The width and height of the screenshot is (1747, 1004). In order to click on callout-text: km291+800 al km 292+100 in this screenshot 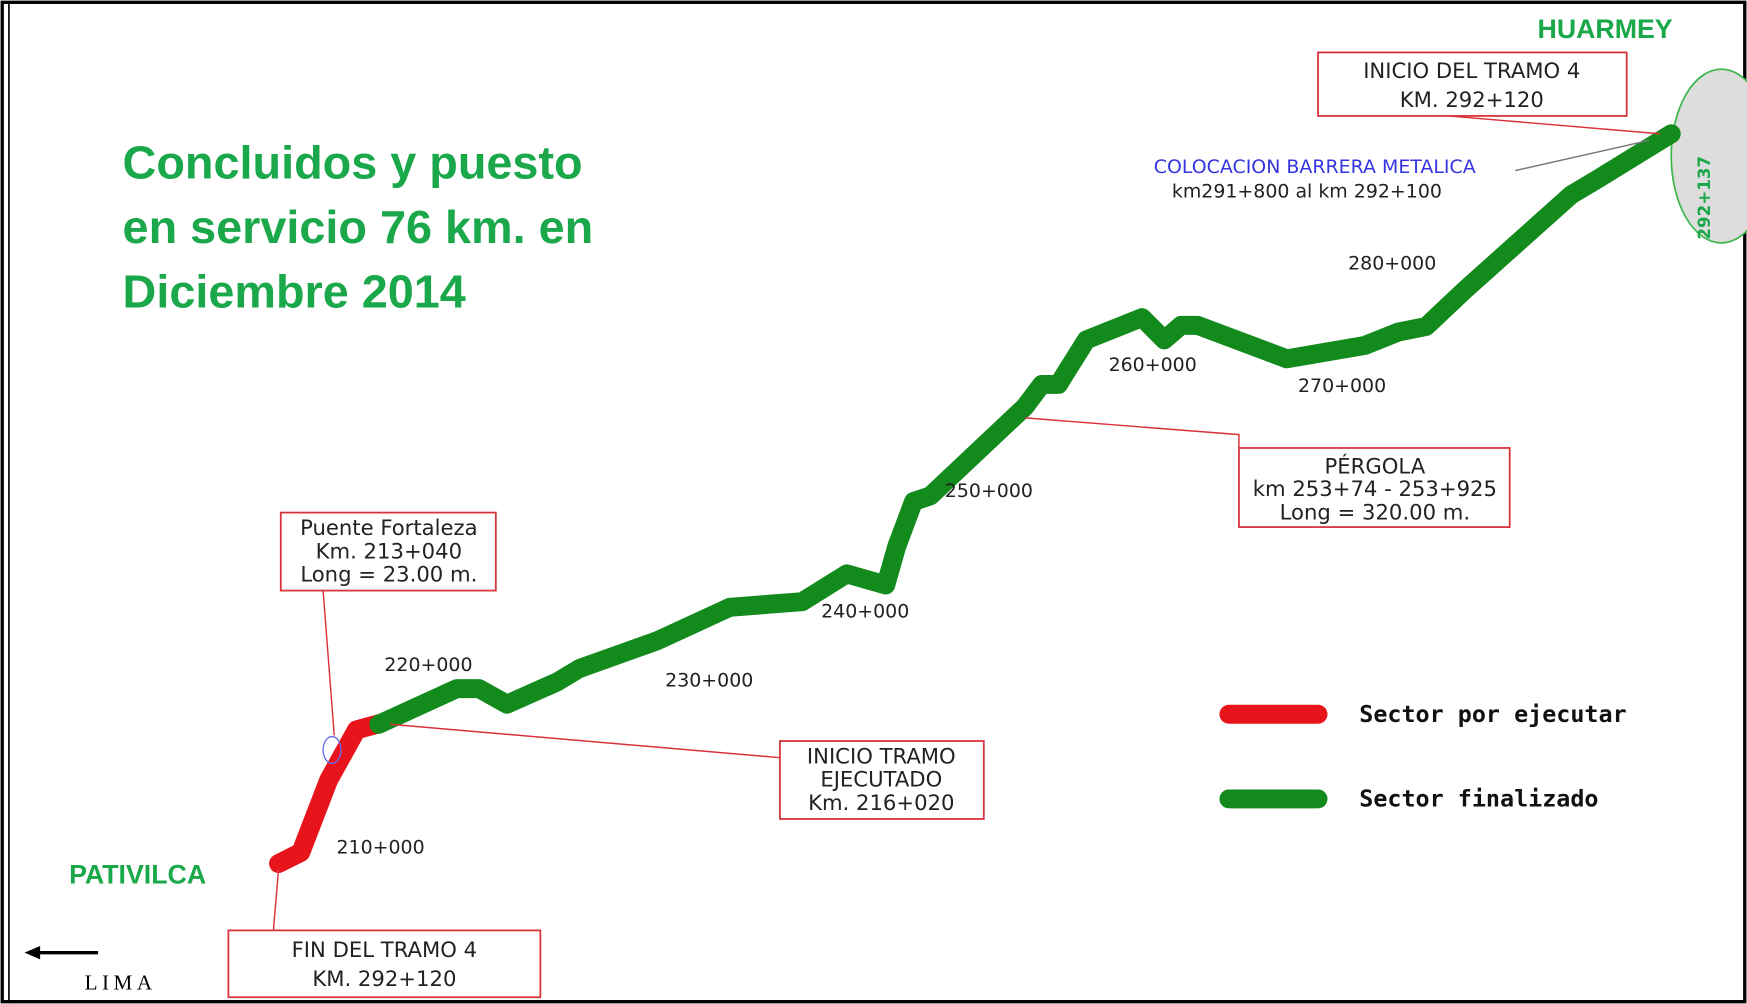, I will do `click(1307, 191)`.